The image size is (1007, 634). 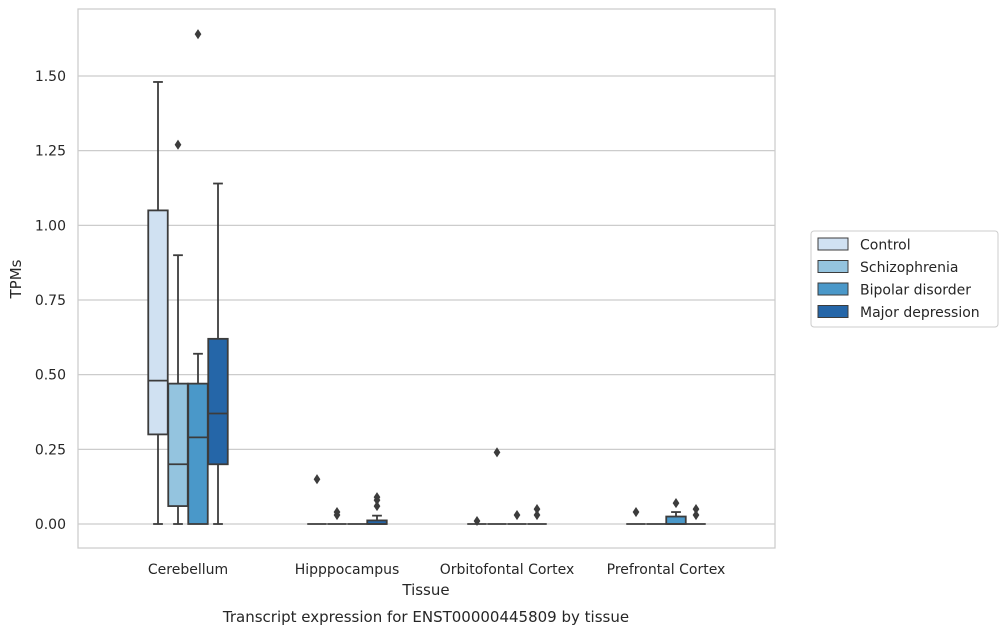 What do you see at coordinates (909, 268) in the screenshot?
I see `legend-label: Schizophrenia` at bounding box center [909, 268].